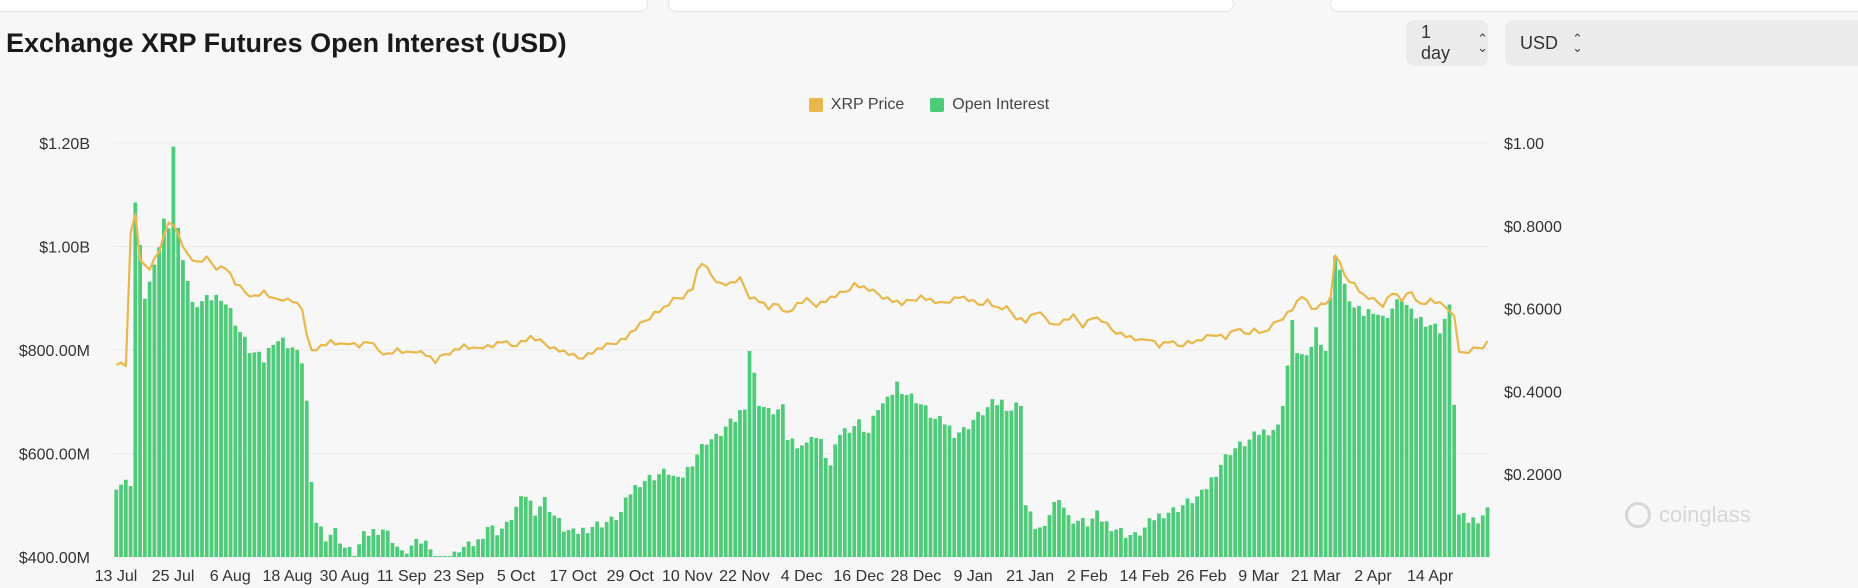  What do you see at coordinates (1533, 227) in the screenshot?
I see `y-right-tick-label: $0.8000` at bounding box center [1533, 227].